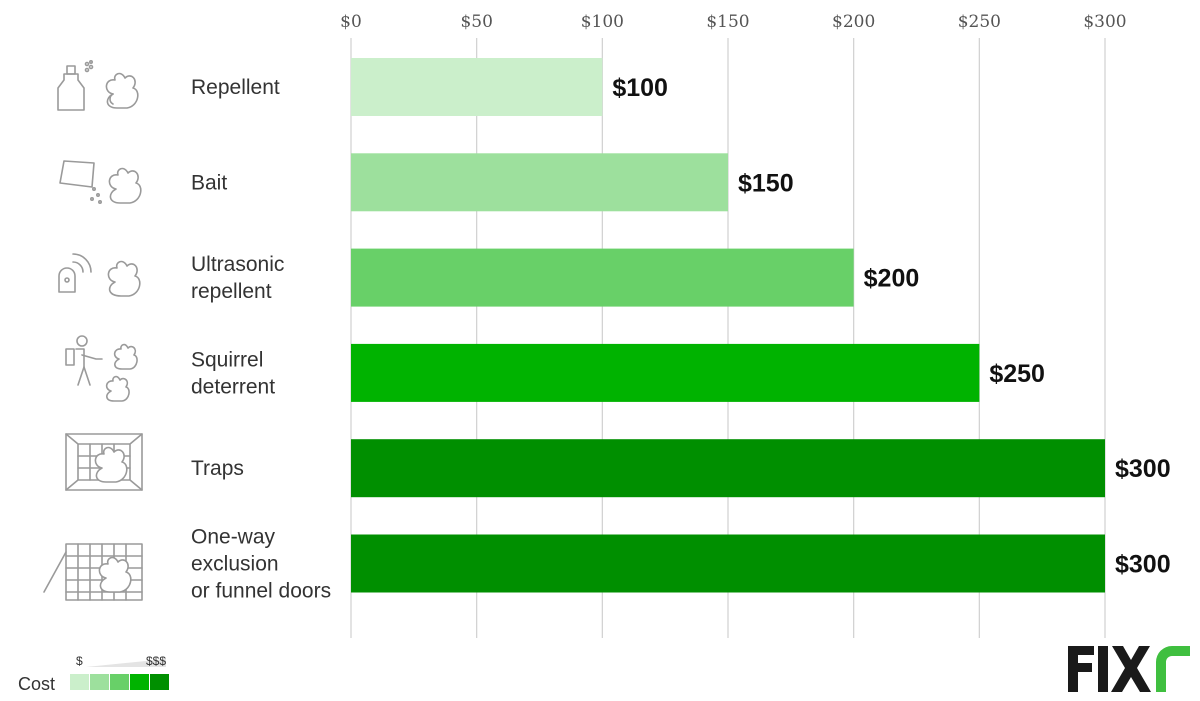 This screenshot has width=1200, height=701. Describe the element at coordinates (235, 564) in the screenshot. I see `category-label-line: exclusion` at that location.